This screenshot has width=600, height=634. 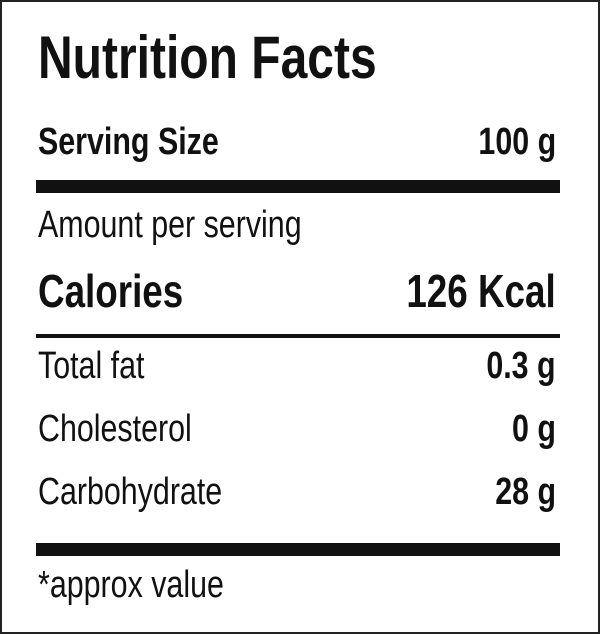 What do you see at coordinates (207, 57) in the screenshot?
I see `title: Nutrition Facts` at bounding box center [207, 57].